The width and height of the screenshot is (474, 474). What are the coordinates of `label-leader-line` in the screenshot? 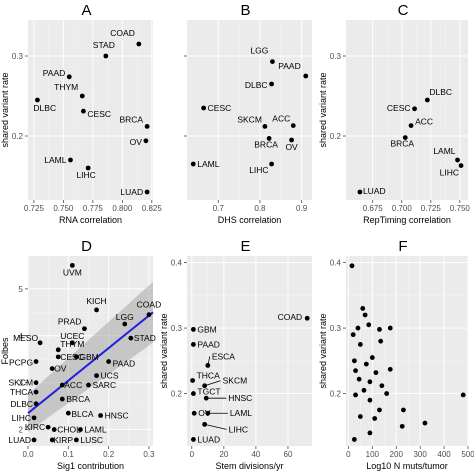 It's located at (215, 426).